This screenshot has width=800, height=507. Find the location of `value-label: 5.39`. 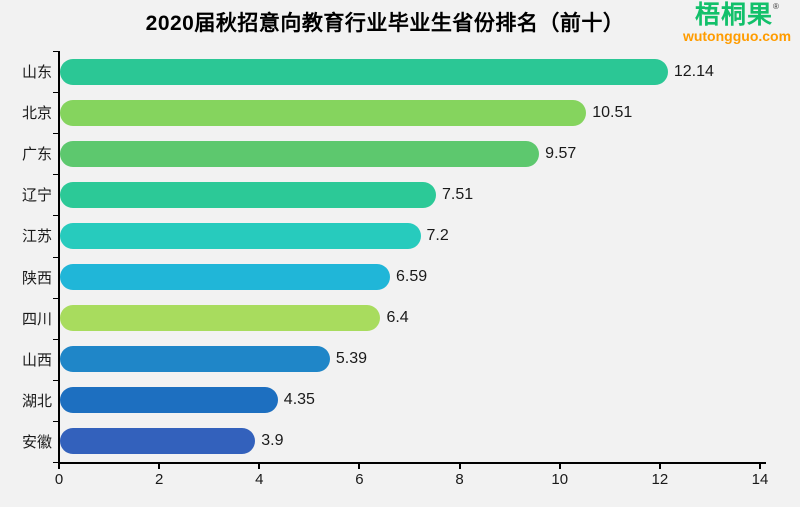

value-label: 5.39 is located at coordinates (351, 359).